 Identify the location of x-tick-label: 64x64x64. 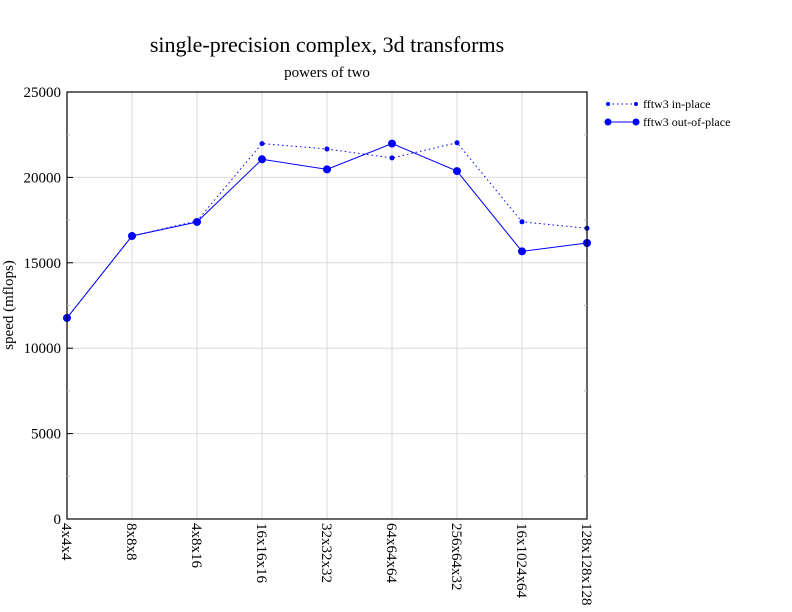
(391, 553).